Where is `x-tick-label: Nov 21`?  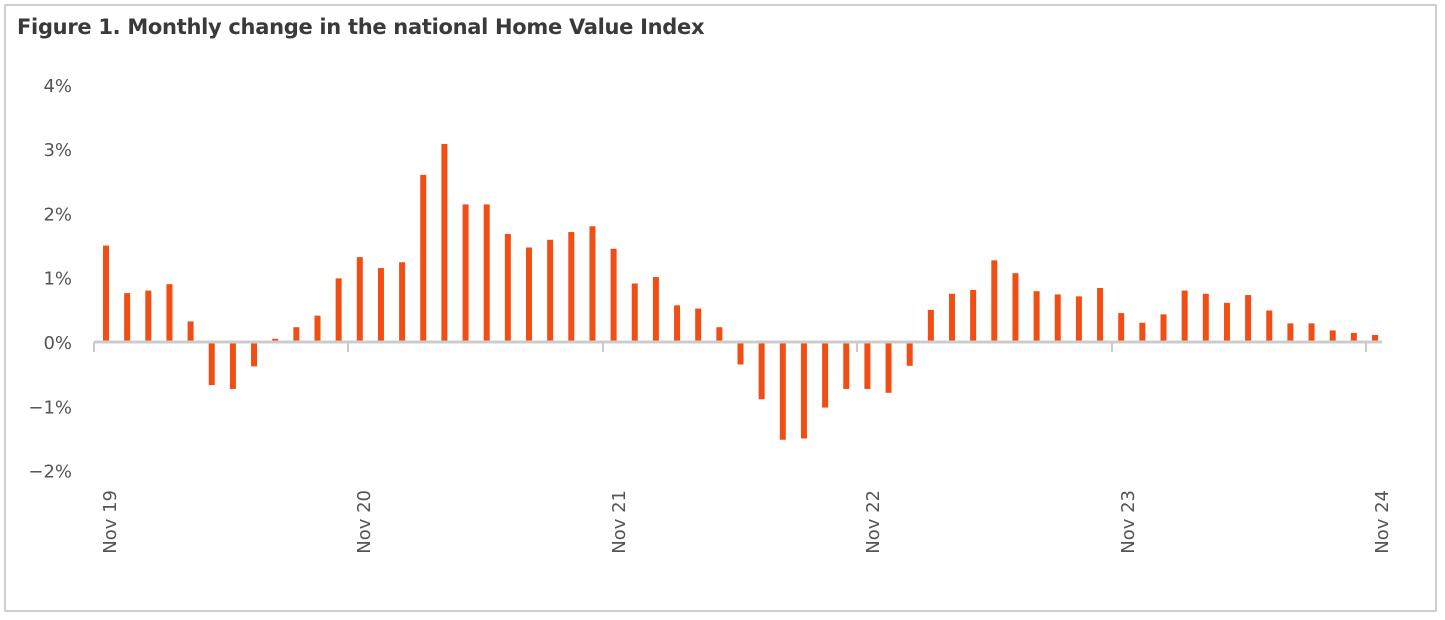
x-tick-label: Nov 21 is located at coordinates (619, 522).